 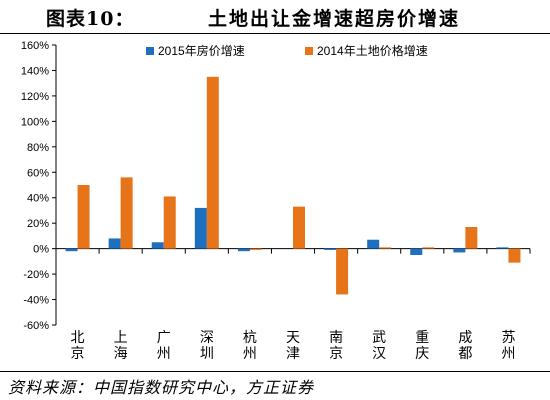 I want to click on x-tick-label: 南京, so click(x=336, y=345).